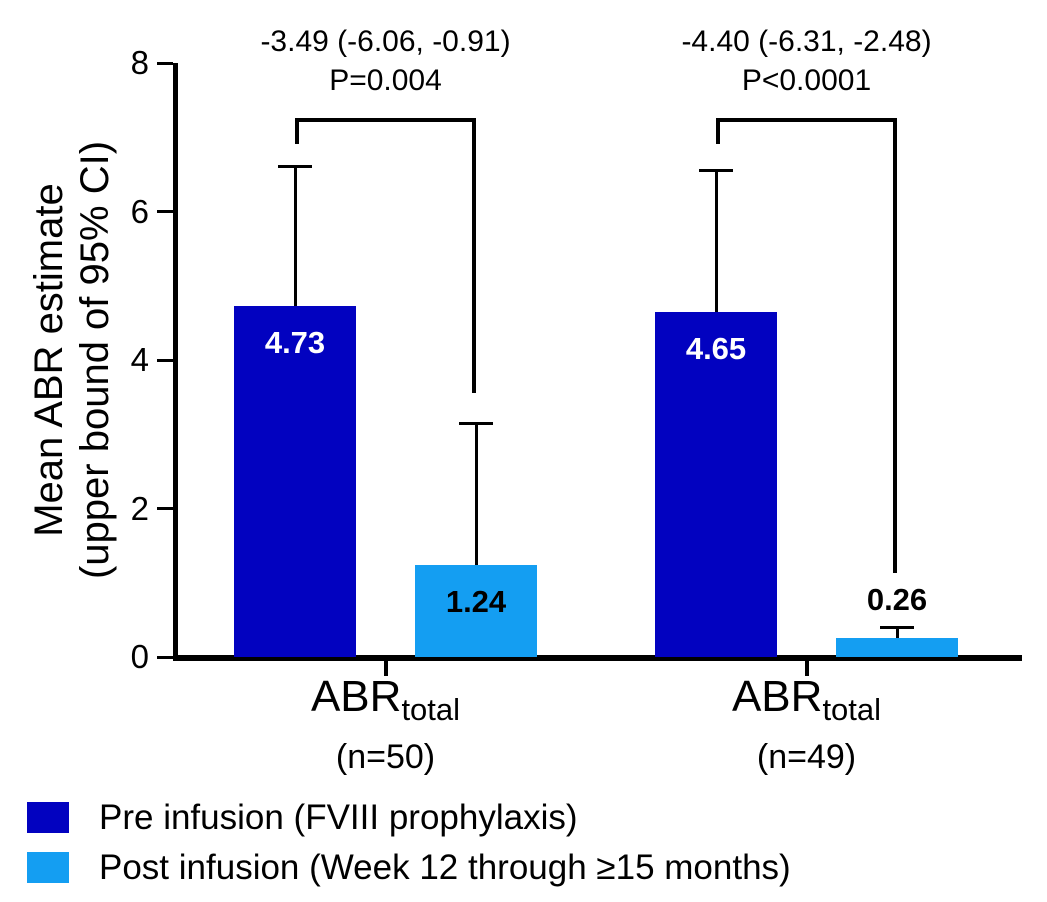 The image size is (1047, 902). I want to click on comparison-annotation: -3.49 (-6.06, -0.91) P=0.004, so click(385, 61).